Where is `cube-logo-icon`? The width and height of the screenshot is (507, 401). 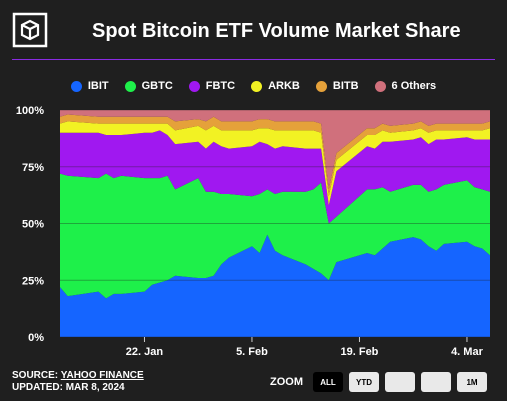
cube-logo-icon is located at coordinates (30, 30).